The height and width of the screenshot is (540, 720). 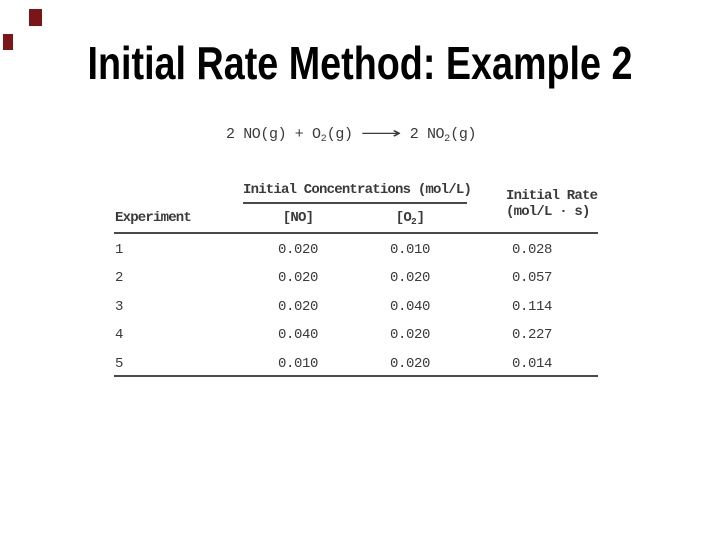 What do you see at coordinates (298, 218) in the screenshot?
I see `column-header-no: [NO]` at bounding box center [298, 218].